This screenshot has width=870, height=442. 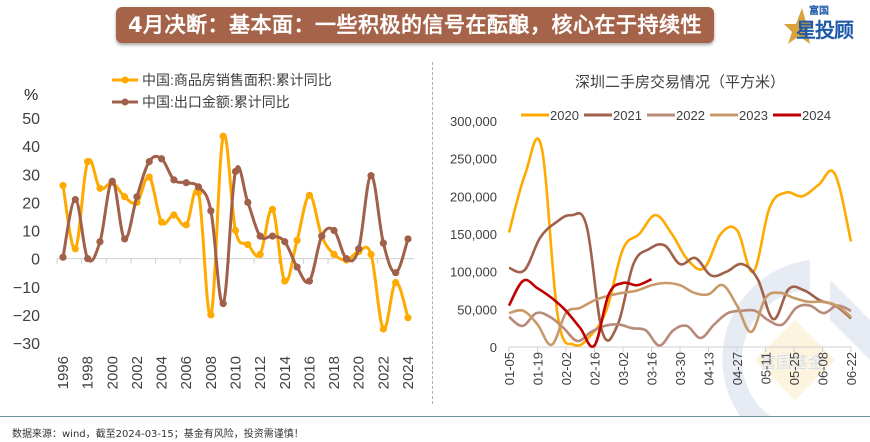 What do you see at coordinates (26, 288) in the screenshot?
I see `y-tick-label: −10` at bounding box center [26, 288].